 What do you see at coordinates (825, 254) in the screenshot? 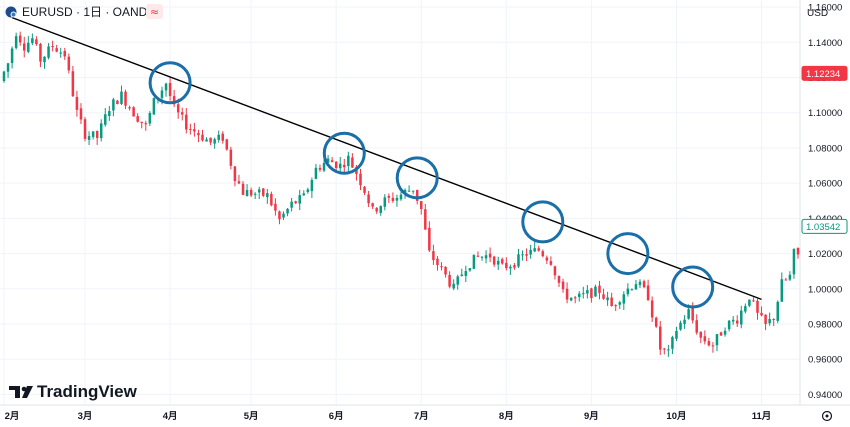
I see `price-tick-label: 1.02000` at bounding box center [825, 254].